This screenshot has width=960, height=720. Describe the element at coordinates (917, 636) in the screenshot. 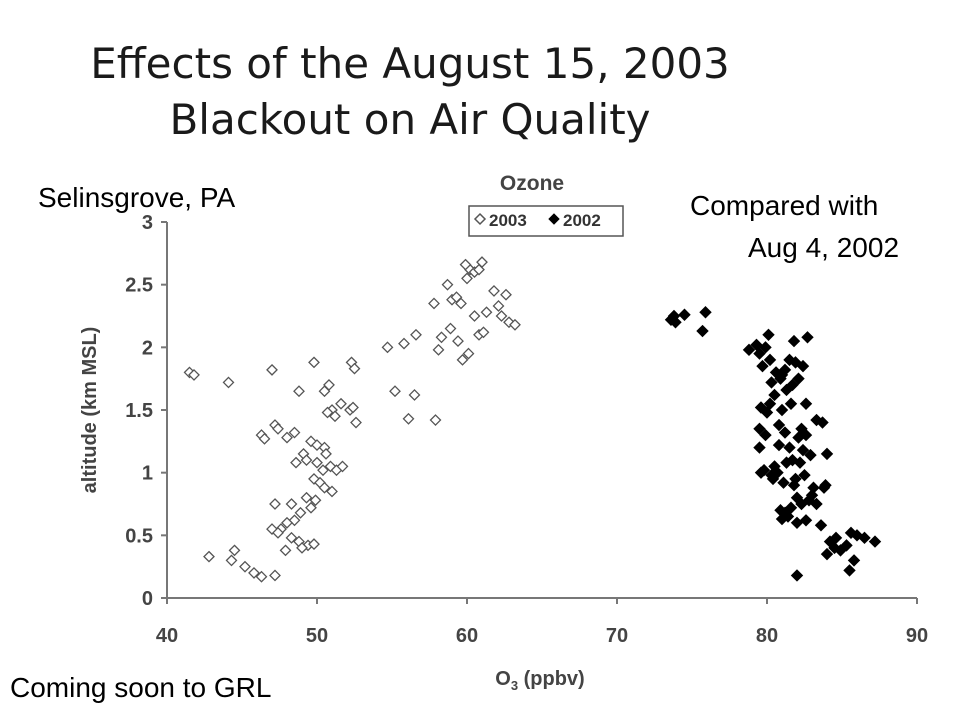

I see `x-tick-label: 90` at that location.